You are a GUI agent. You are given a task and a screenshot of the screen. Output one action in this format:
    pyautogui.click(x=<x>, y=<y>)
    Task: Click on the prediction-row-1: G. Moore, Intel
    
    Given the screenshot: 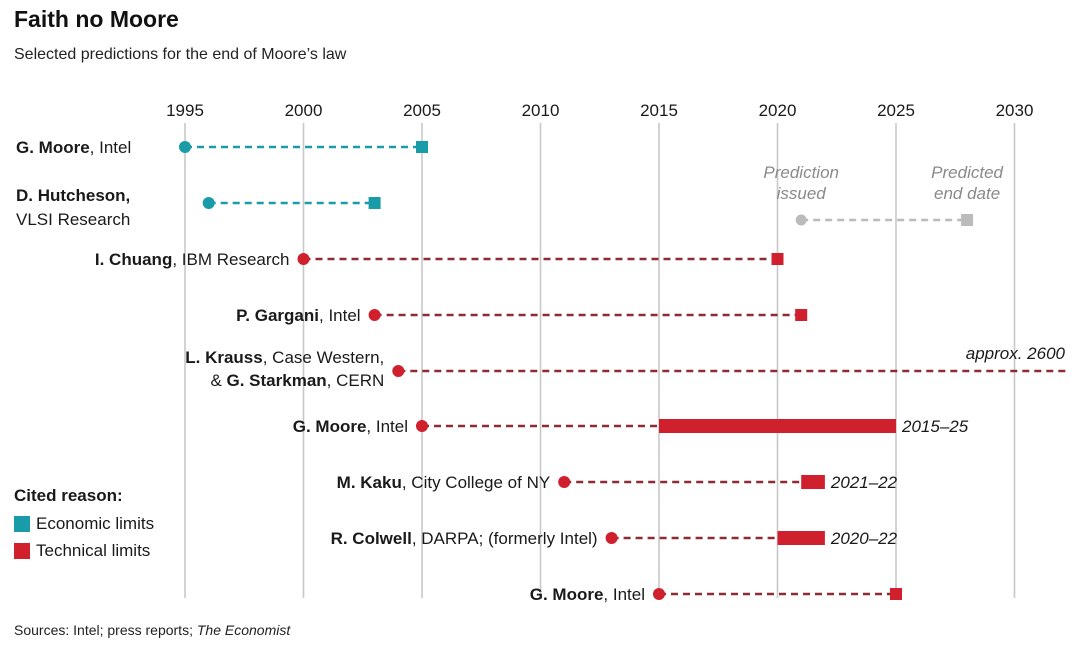 What is the action you would take?
    pyautogui.click(x=222, y=147)
    